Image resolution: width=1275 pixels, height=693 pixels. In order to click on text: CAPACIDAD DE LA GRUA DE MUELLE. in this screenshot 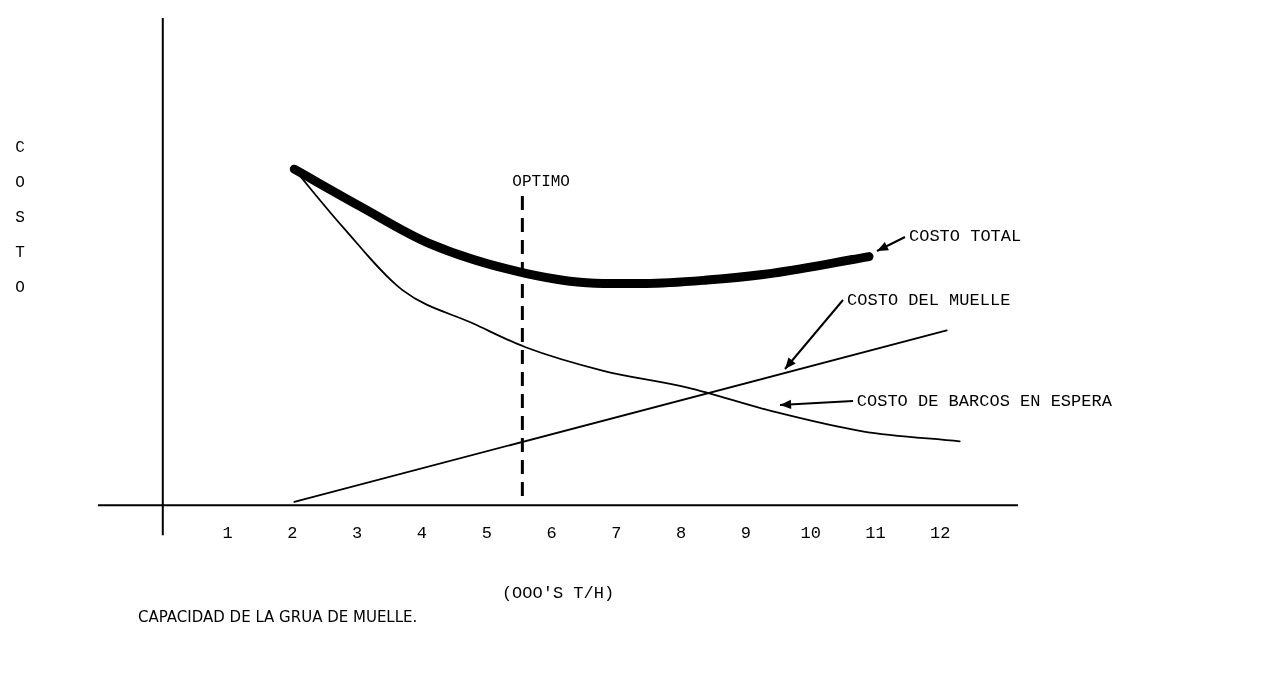, I will do `click(278, 617)`.